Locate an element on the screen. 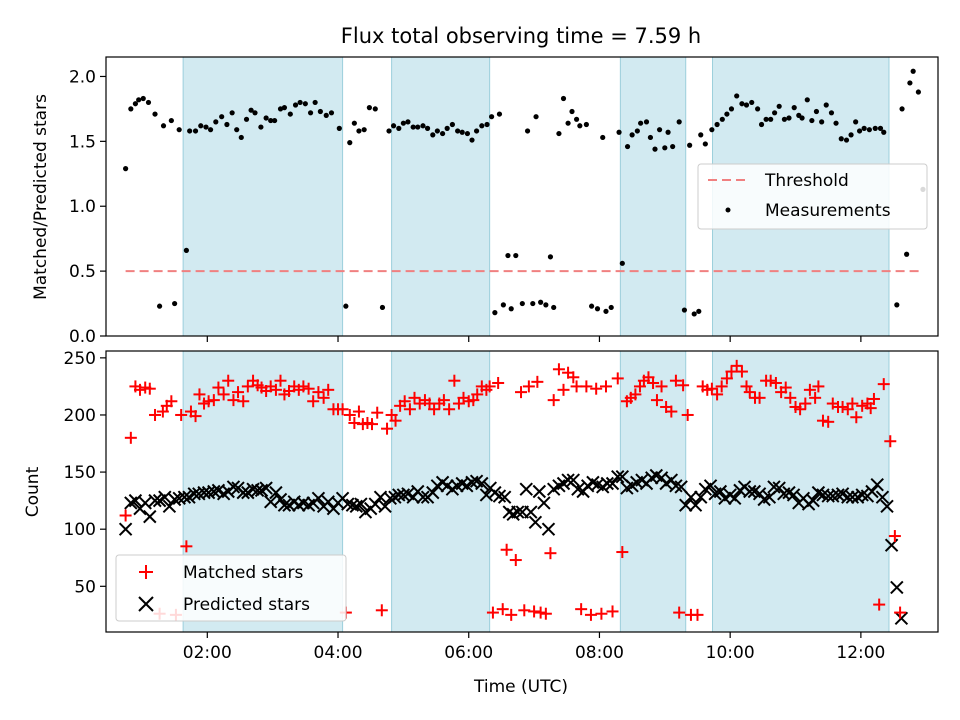 This screenshot has height=720, width=960. bottom-y-tick-label: 100 is located at coordinates (80, 530).